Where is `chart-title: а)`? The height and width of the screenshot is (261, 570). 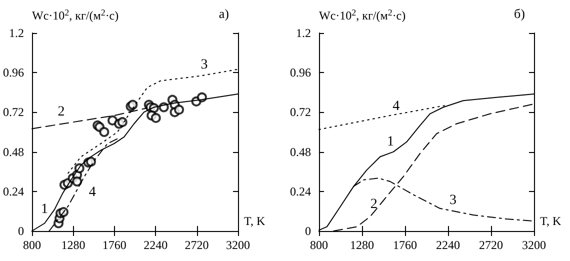 chart-title: а) is located at coordinates (224, 13).